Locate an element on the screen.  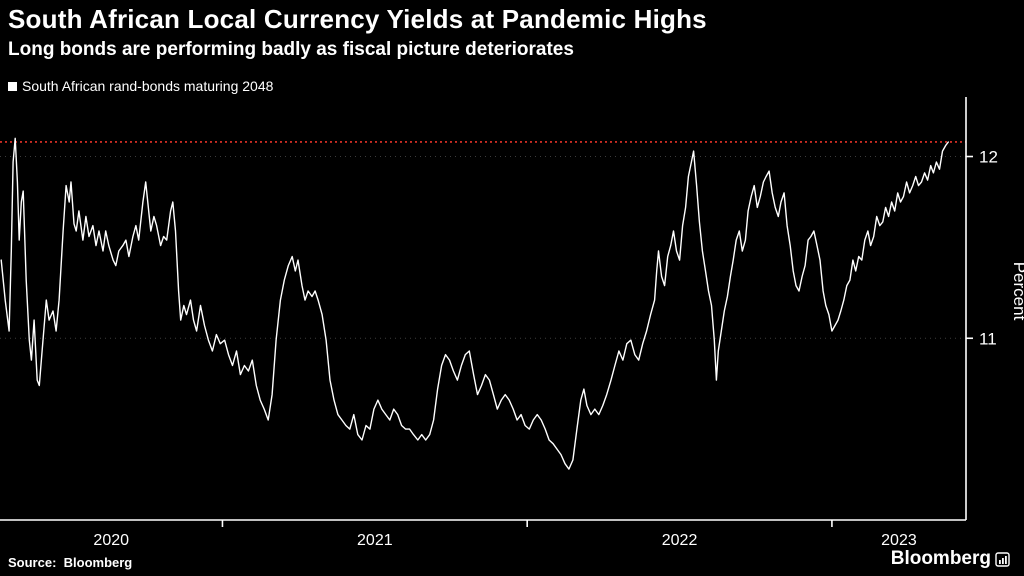
bloomberg-logo: Bloomberg is located at coordinates (950, 559).